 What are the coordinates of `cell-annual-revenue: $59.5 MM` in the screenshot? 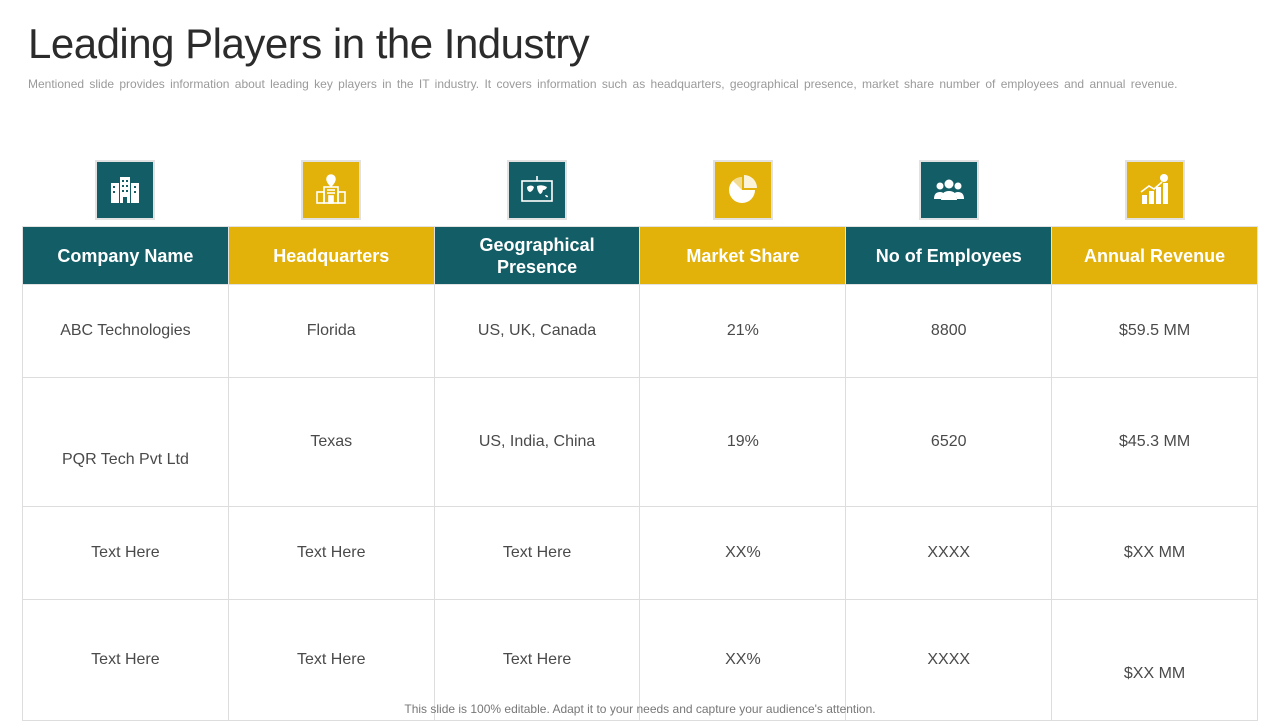 It's located at (1154, 331).